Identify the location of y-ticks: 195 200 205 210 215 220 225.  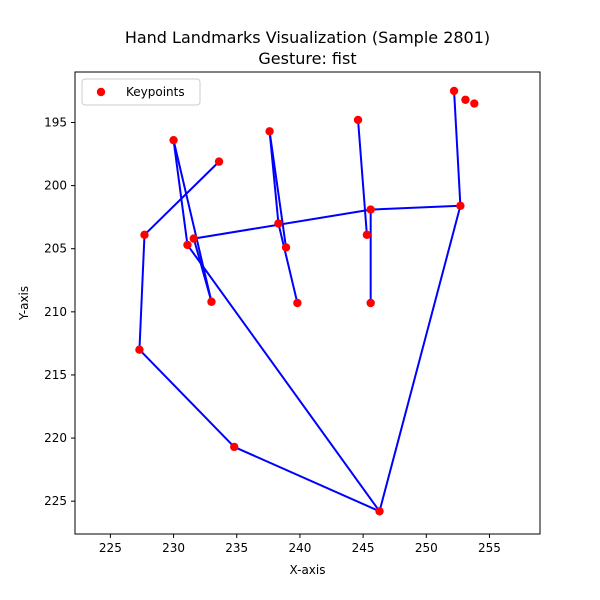
(59, 311).